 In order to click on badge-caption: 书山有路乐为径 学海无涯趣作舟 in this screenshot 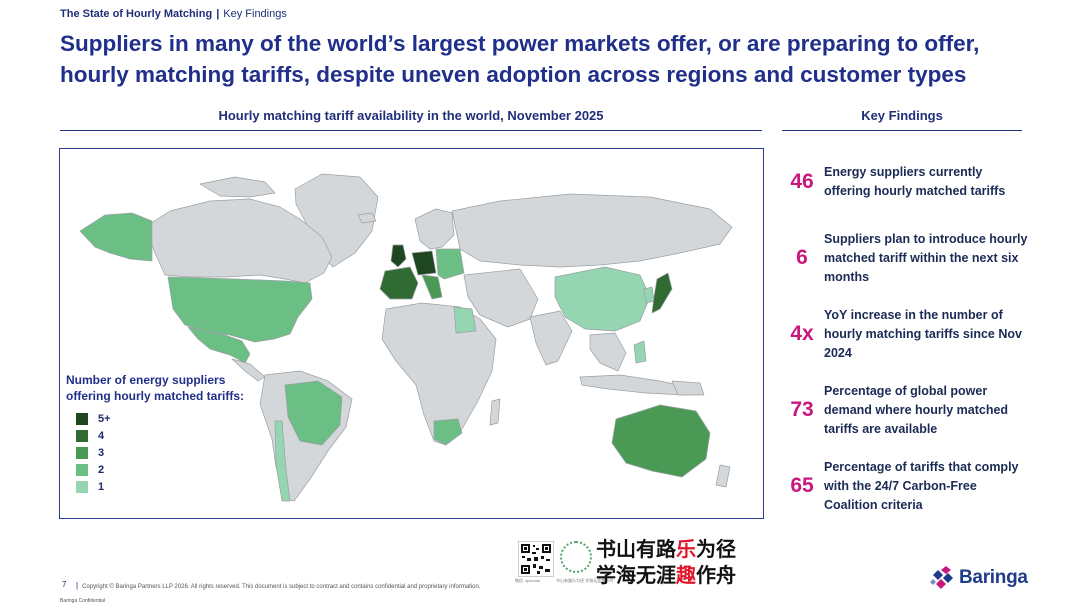, I will do `click(585, 580)`.